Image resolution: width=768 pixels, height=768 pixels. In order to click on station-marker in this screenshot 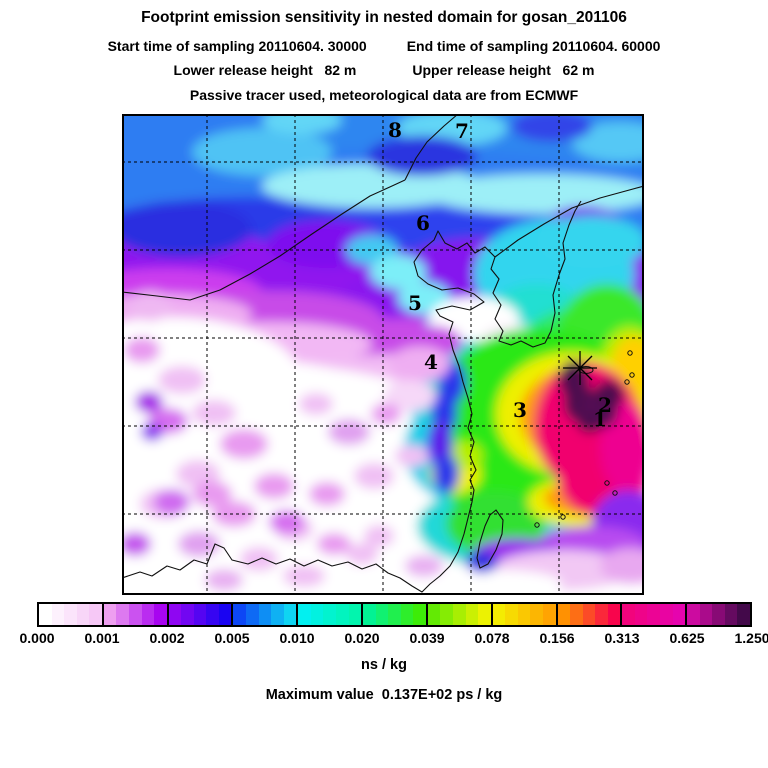, I will do `click(580, 368)`.